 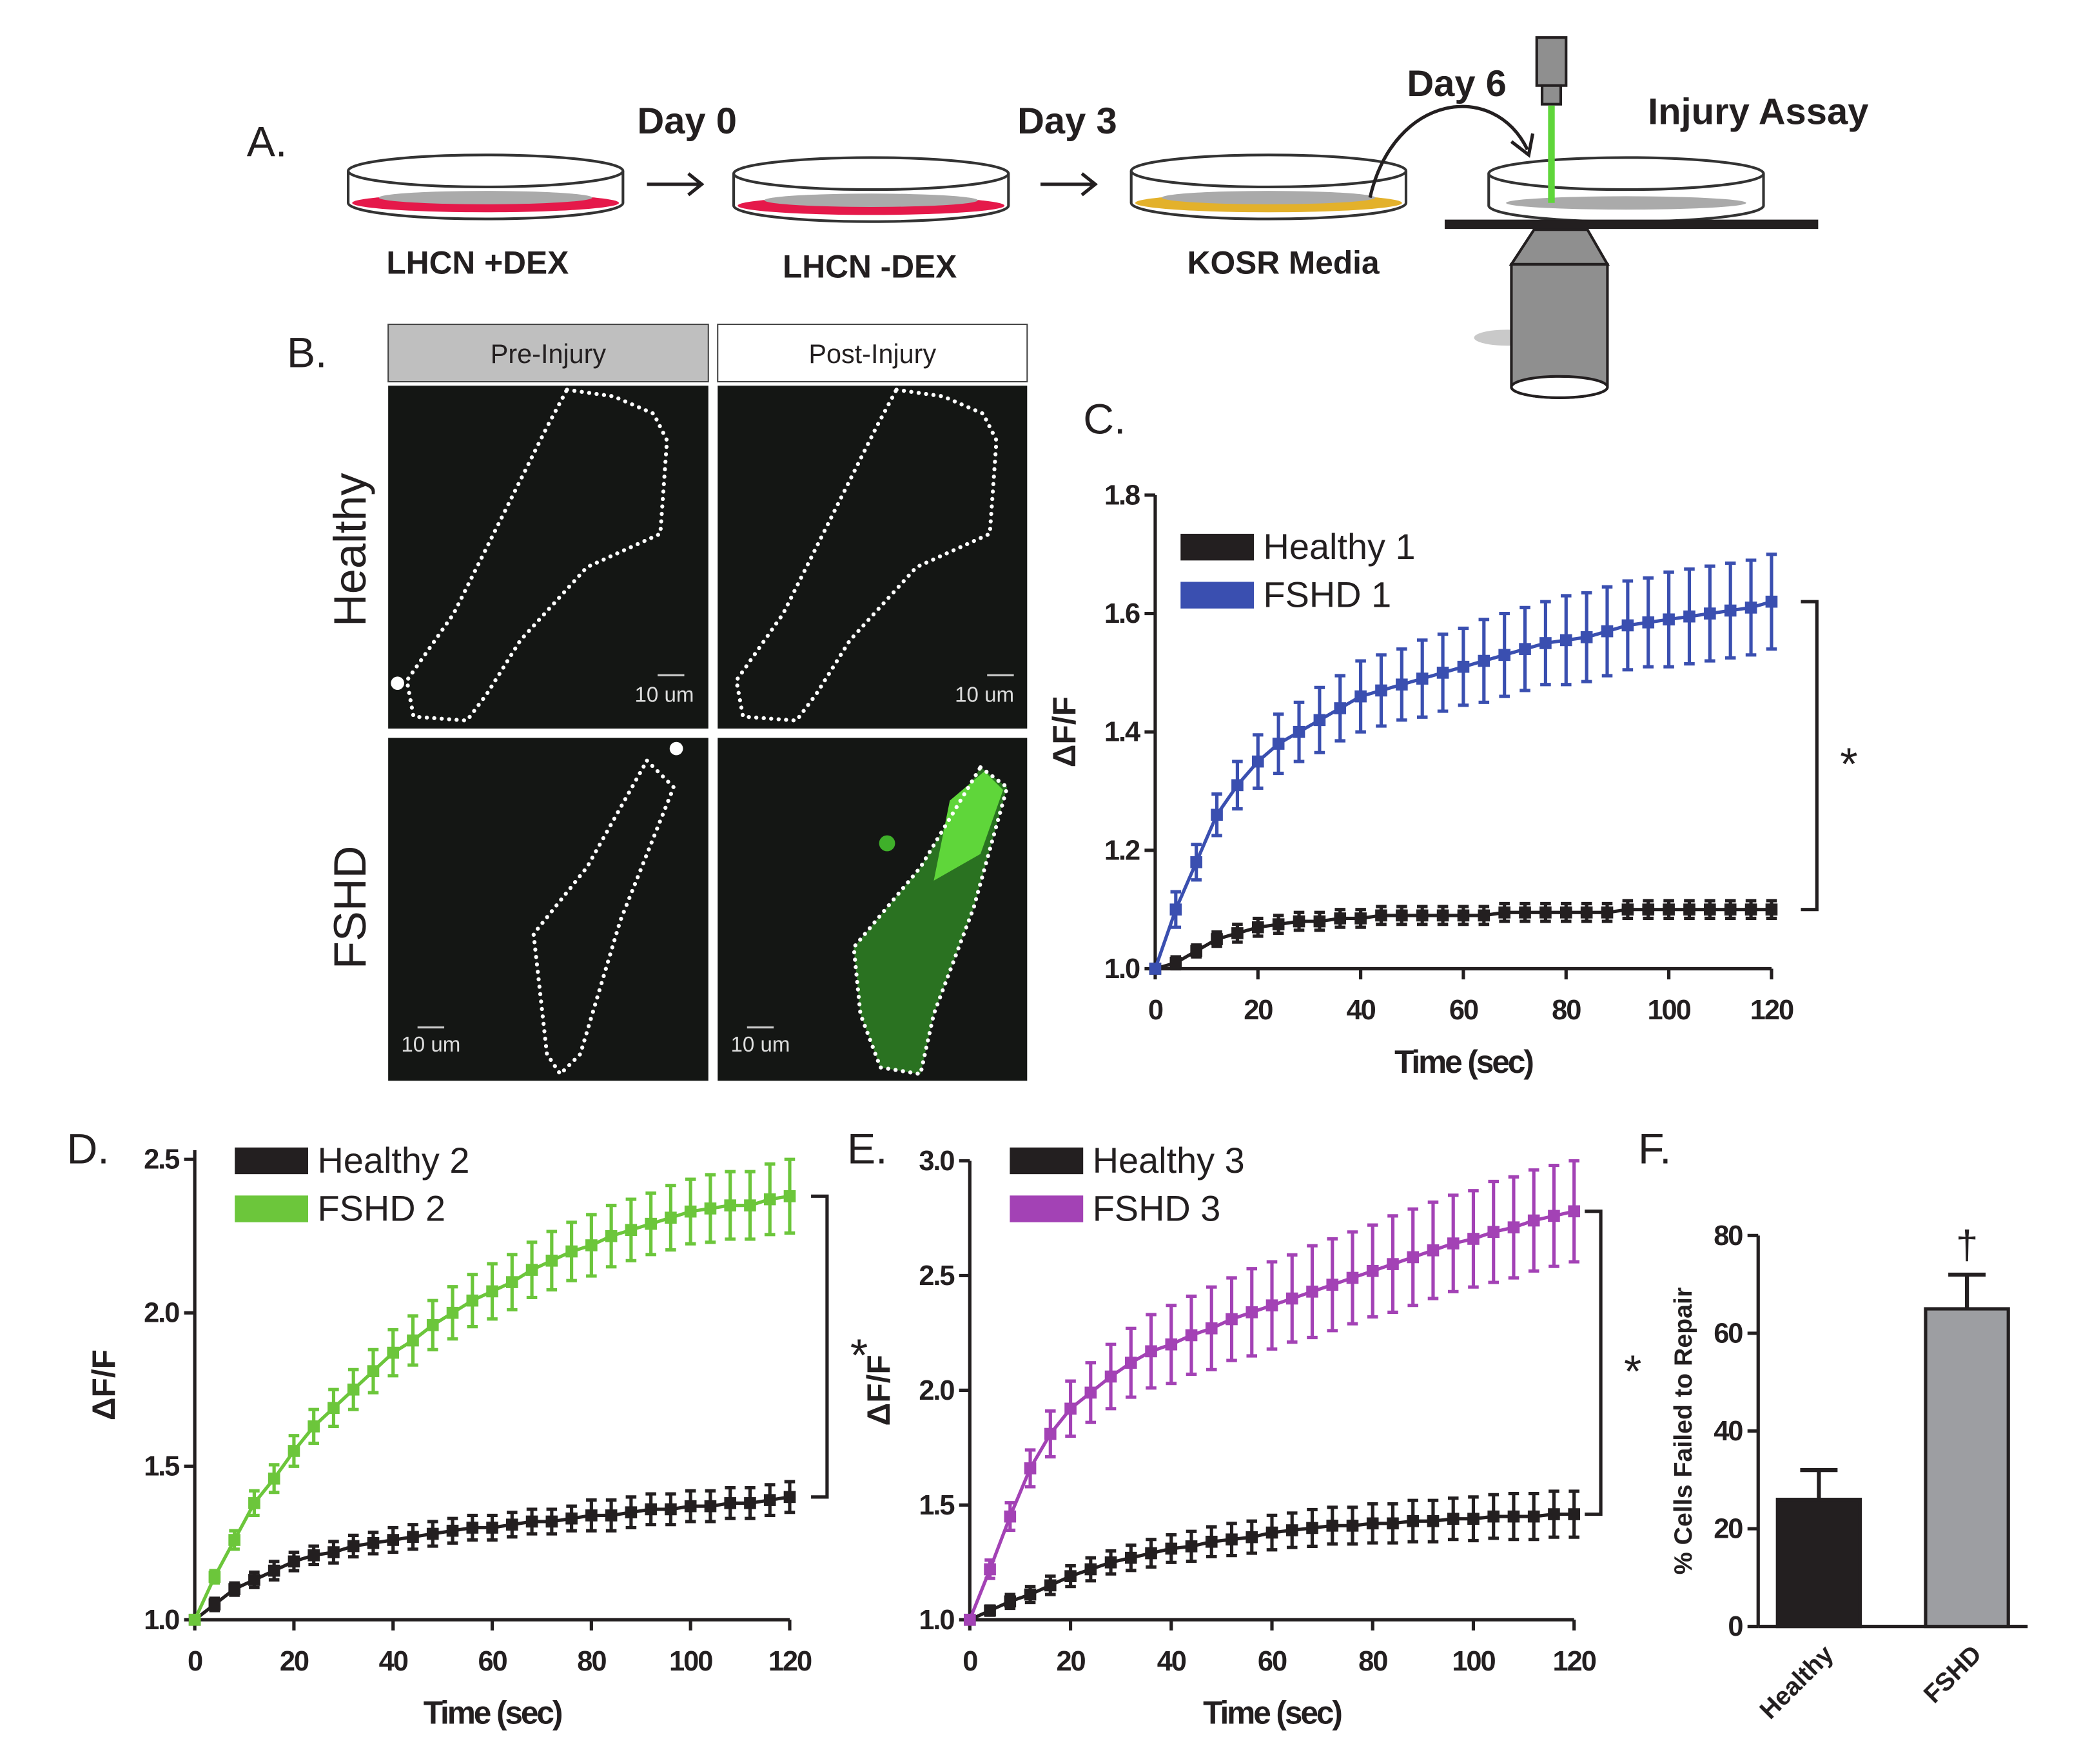 I want to click on panel-label: C., so click(x=1104, y=420).